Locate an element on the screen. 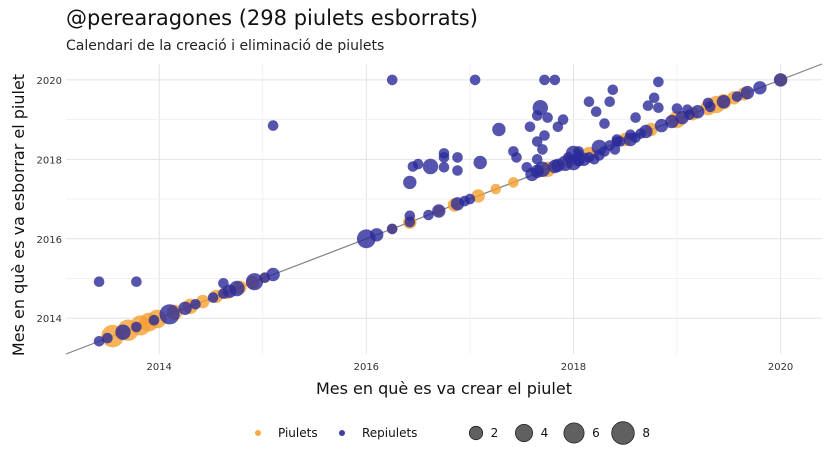  size-legend-label: 2 is located at coordinates (495, 433).